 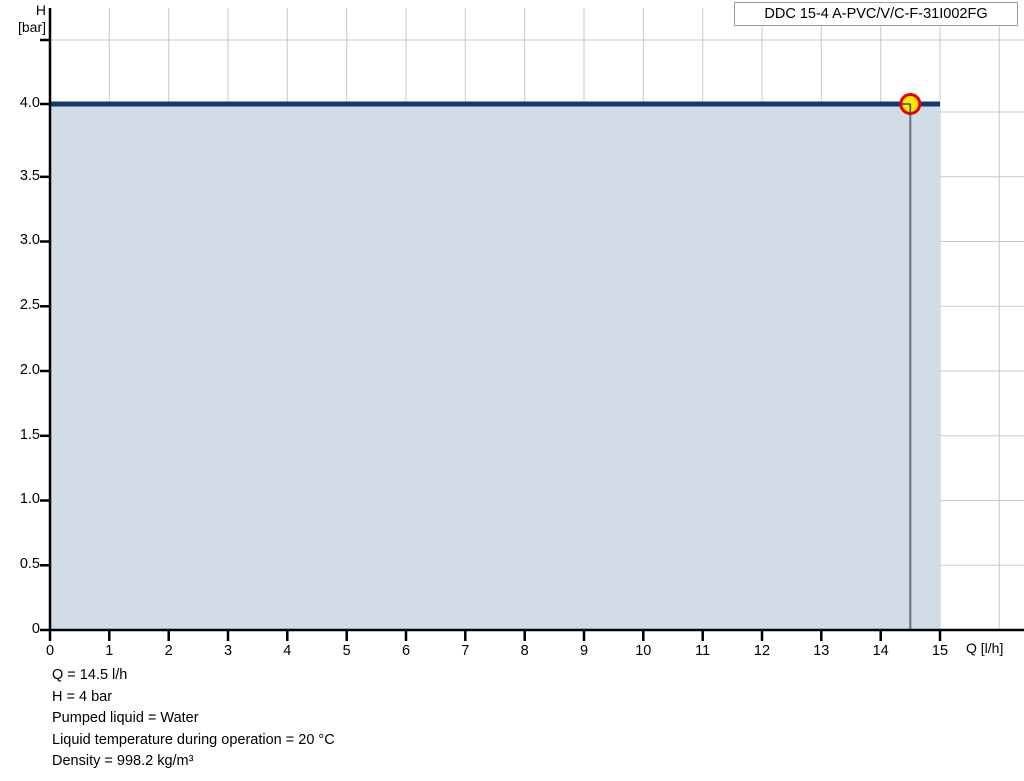 I want to click on y-axis-title-unit: [bar], so click(x=31, y=27).